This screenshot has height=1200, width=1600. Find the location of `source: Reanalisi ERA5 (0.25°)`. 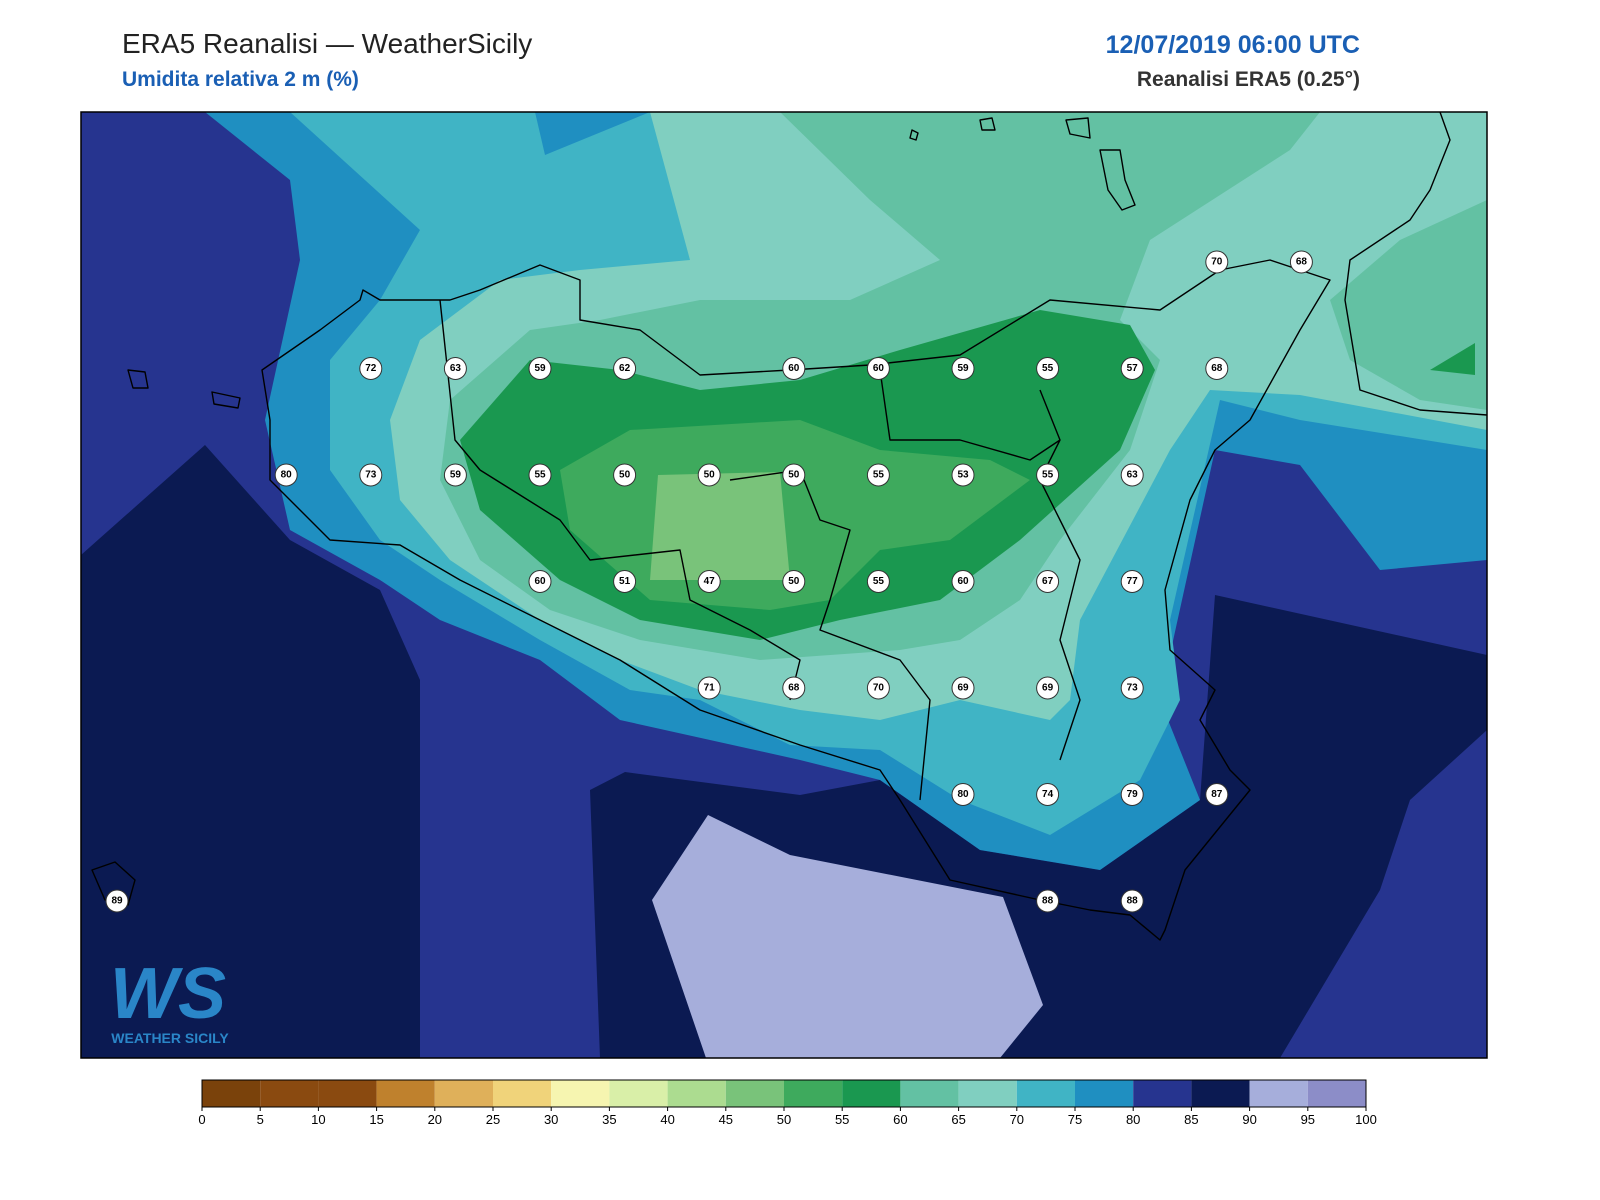

source: Reanalisi ERA5 (0.25°) is located at coordinates (1248, 79).